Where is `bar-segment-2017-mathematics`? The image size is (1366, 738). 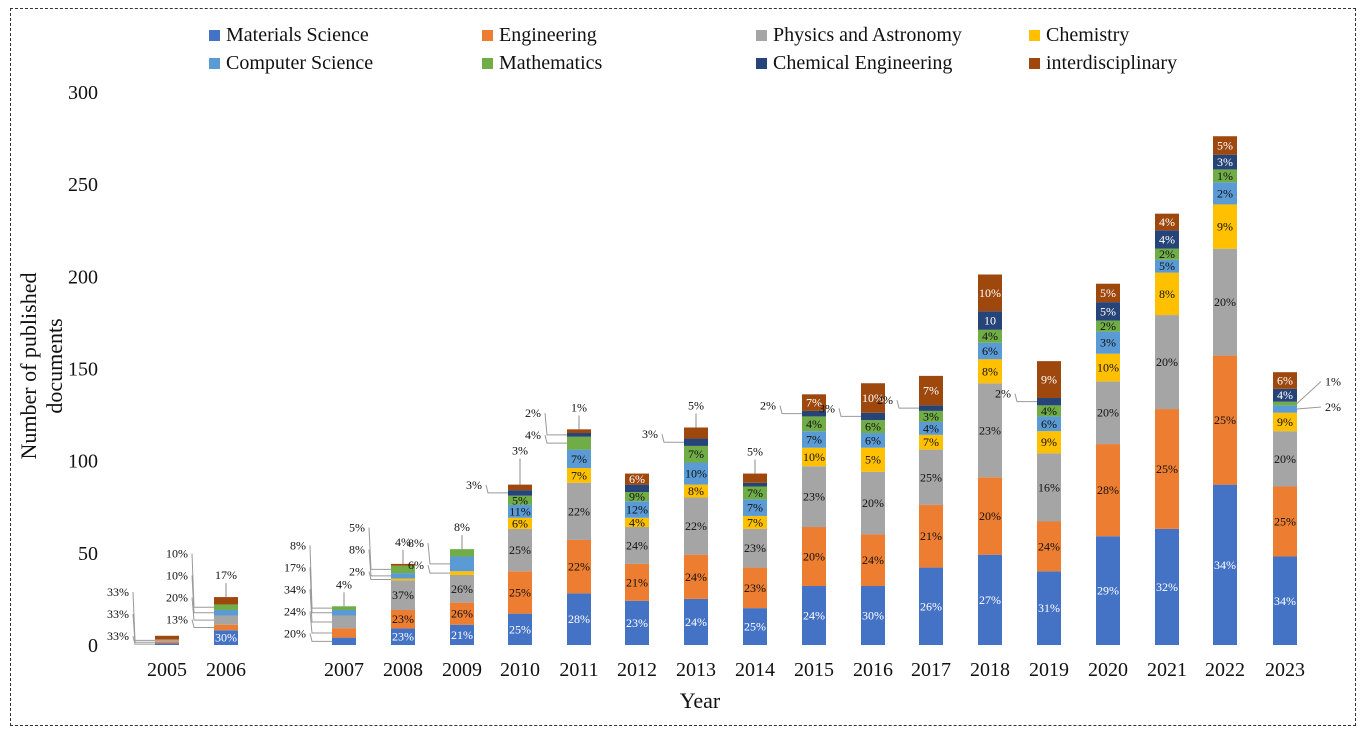
bar-segment-2017-mathematics is located at coordinates (931, 416).